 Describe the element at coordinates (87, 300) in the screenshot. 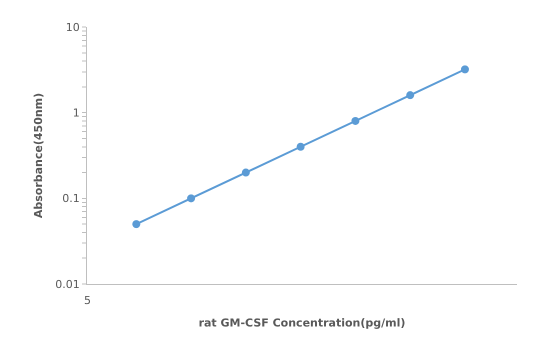

I see `text: 5` at that location.